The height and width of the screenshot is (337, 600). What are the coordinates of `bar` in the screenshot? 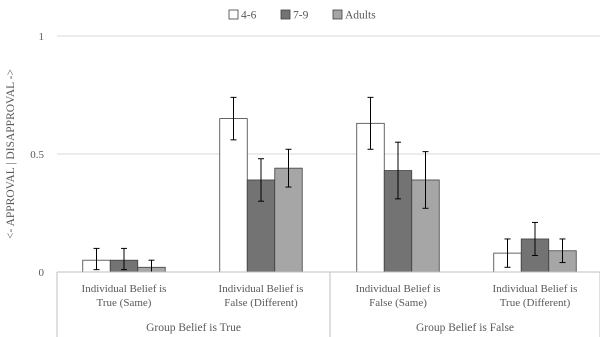 It's located at (233, 195).